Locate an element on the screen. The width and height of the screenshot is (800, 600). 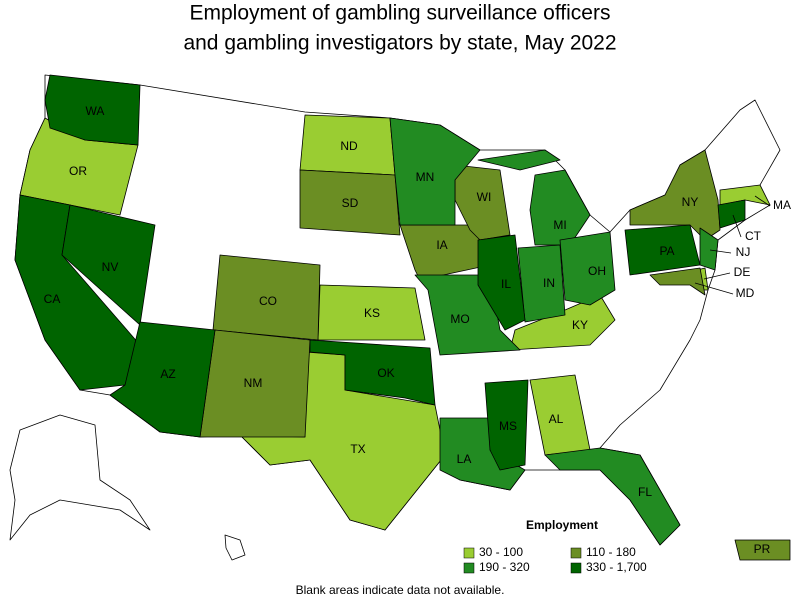
state-label: PA is located at coordinates (666, 251).